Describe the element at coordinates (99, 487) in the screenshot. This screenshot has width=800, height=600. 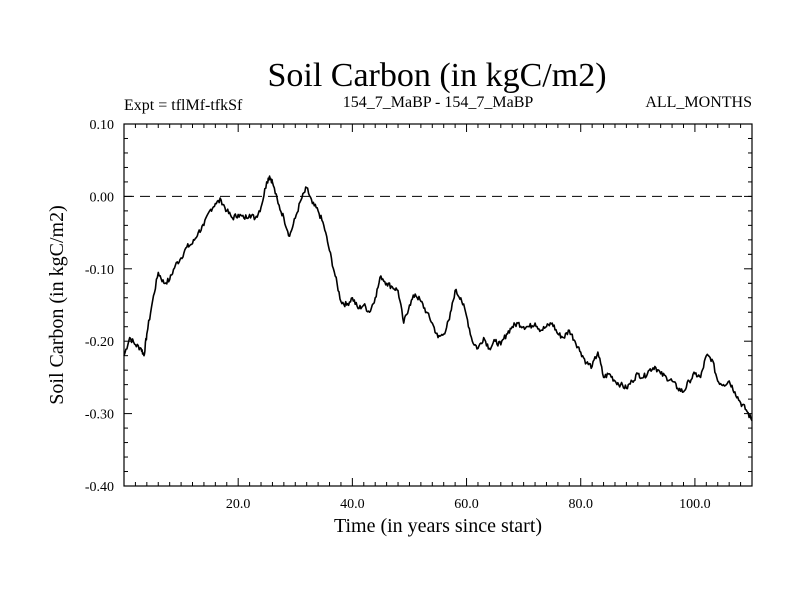
I see `y-tick-label: -0.40` at that location.